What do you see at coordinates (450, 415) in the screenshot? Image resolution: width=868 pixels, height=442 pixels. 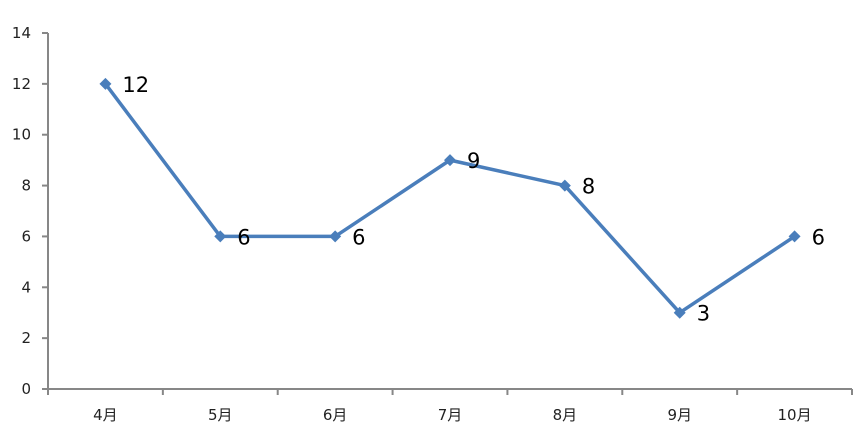 I see `x-tick-label: 7月` at bounding box center [450, 415].